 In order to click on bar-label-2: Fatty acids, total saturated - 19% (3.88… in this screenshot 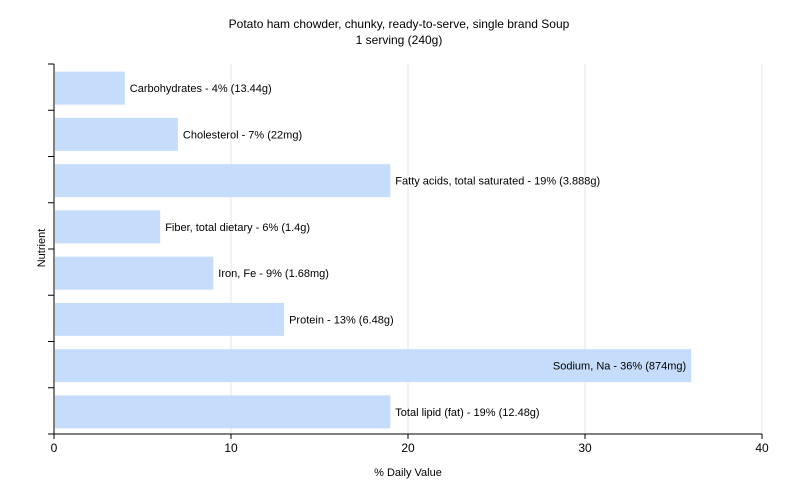, I will do `click(497, 182)`.